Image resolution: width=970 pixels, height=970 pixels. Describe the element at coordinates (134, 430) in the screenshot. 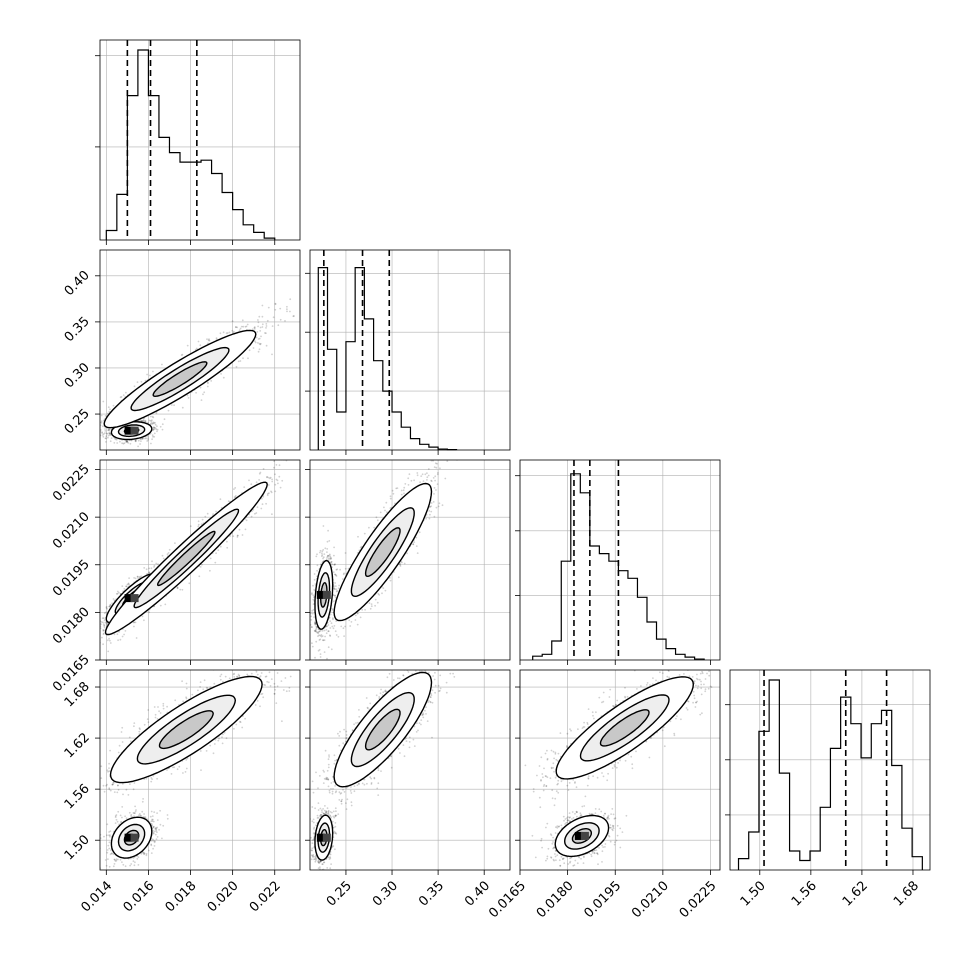

I see `density-peak-cell` at that location.